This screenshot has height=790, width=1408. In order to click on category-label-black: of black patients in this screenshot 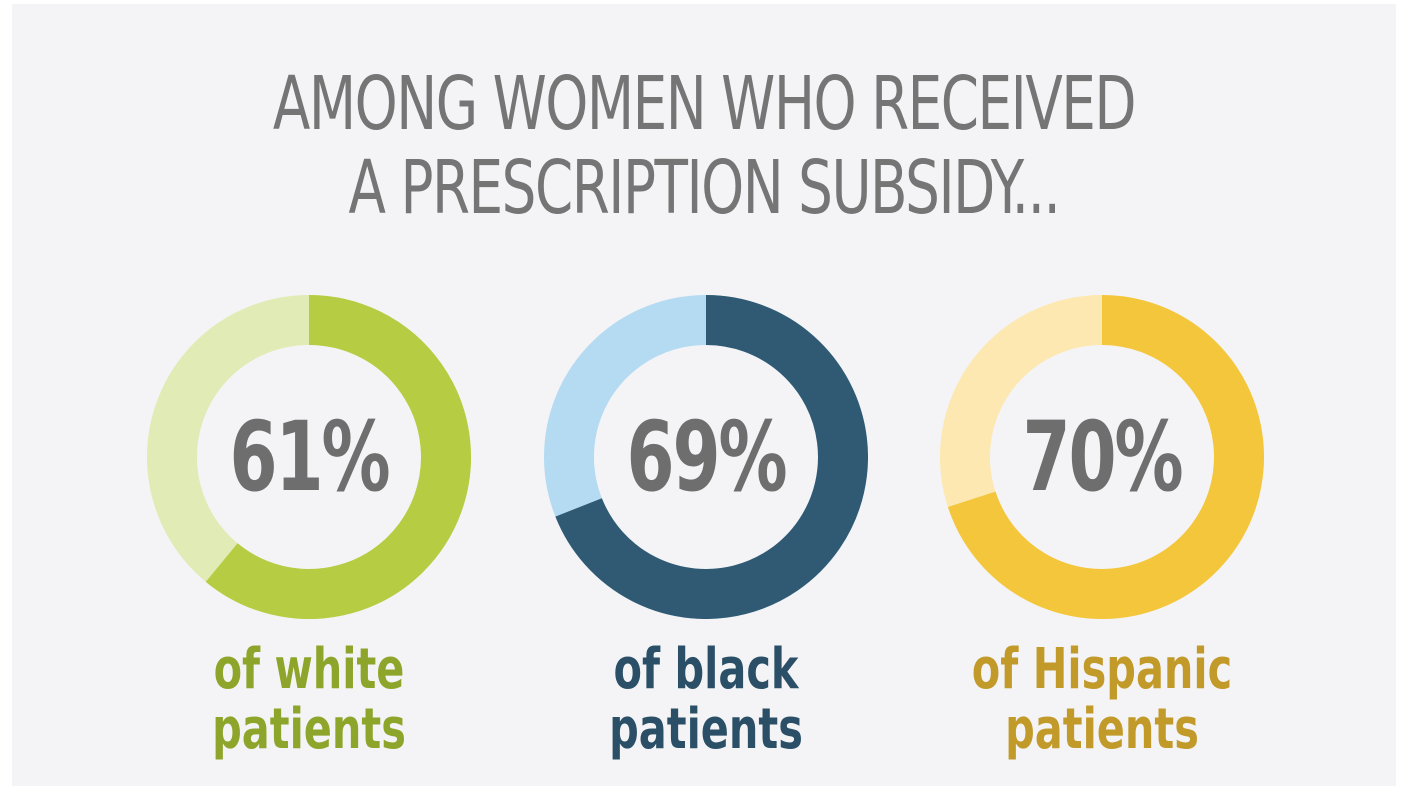, I will do `click(706, 700)`.